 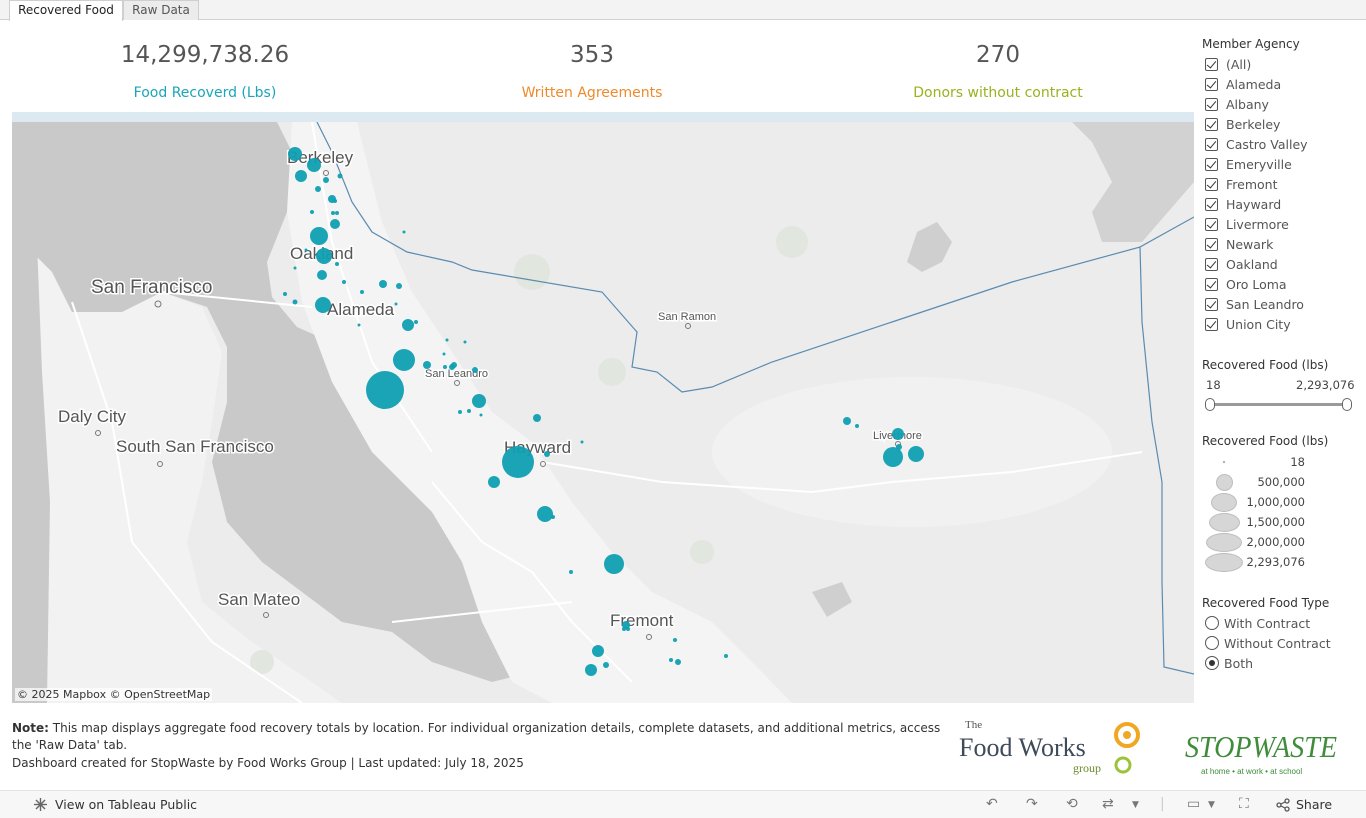 What do you see at coordinates (1244, 804) in the screenshot?
I see `fullscreen-icon: ⛶` at bounding box center [1244, 804].